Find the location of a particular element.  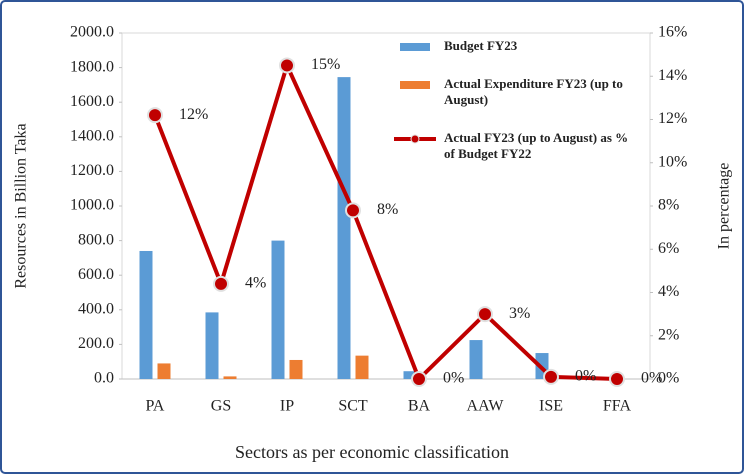

legend-item: Actual Expenditure FY23 (up to August) is located at coordinates (517, 92).